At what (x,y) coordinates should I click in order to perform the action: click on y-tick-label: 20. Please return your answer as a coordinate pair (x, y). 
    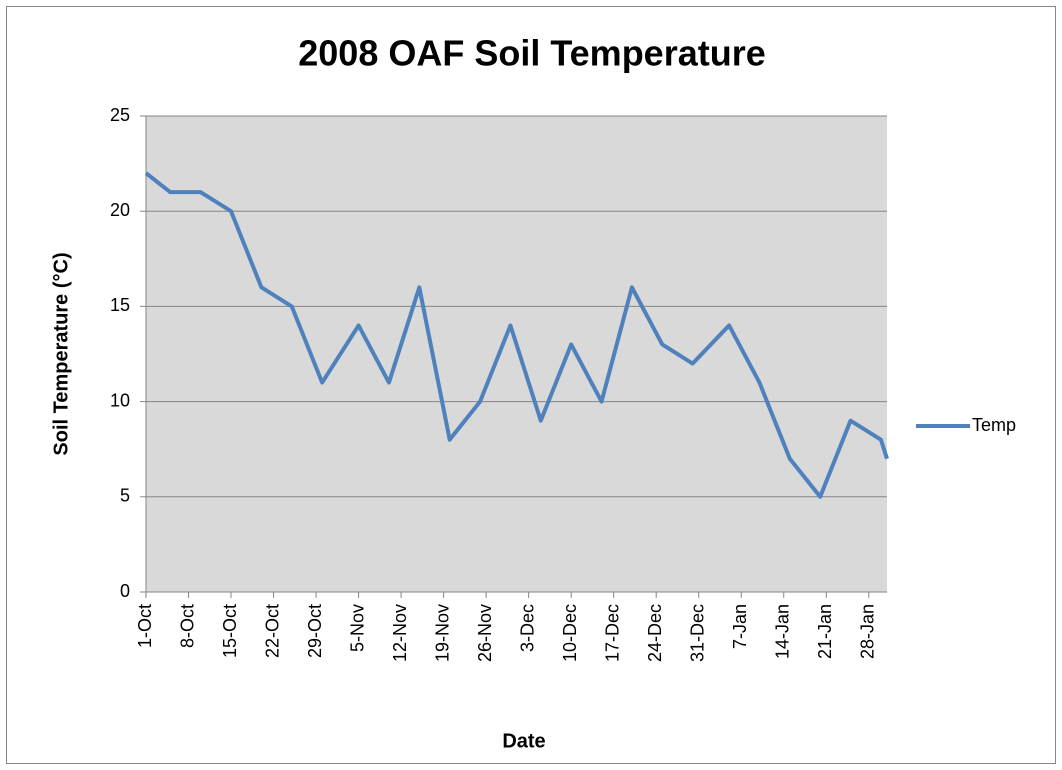
    Looking at the image, I should click on (120, 210).